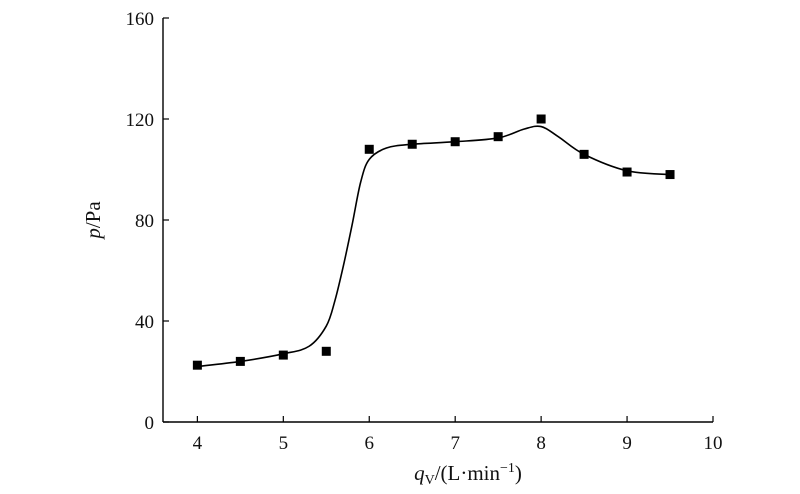 The width and height of the screenshot is (800, 494). Describe the element at coordinates (284, 443) in the screenshot. I see `x-tick-label: 5` at that location.